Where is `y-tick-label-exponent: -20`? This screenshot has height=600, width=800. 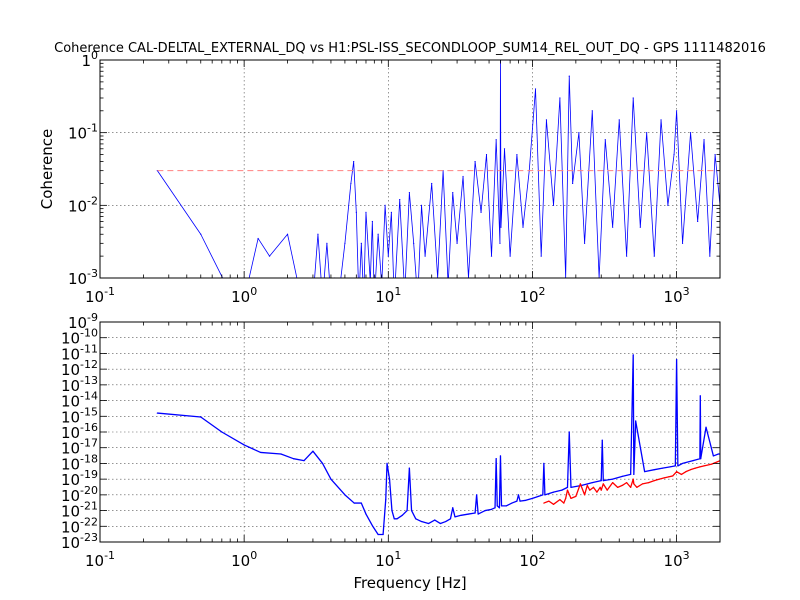 y-tick-label-exponent: -20 is located at coordinates (89, 490).